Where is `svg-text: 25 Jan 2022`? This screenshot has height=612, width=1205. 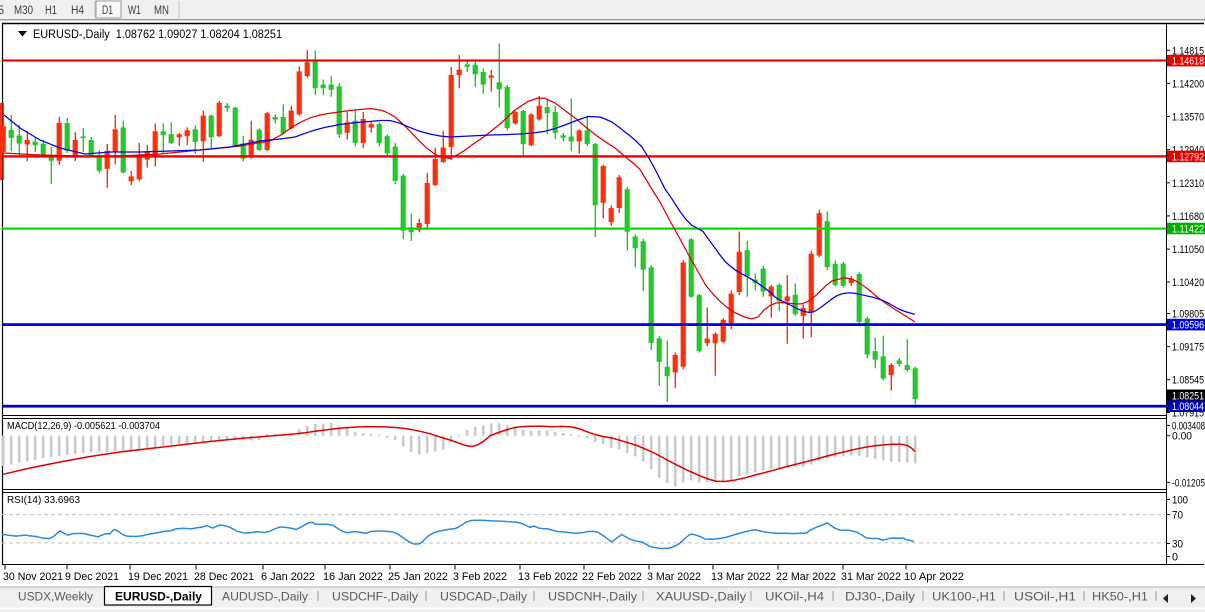
svg-text: 25 Jan 2022 is located at coordinates (418, 577).